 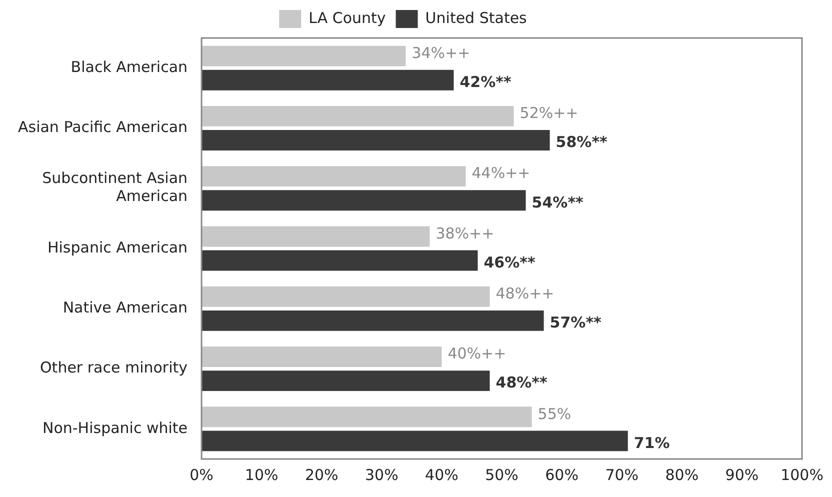 I want to click on data-label: 58%**, so click(x=582, y=142).